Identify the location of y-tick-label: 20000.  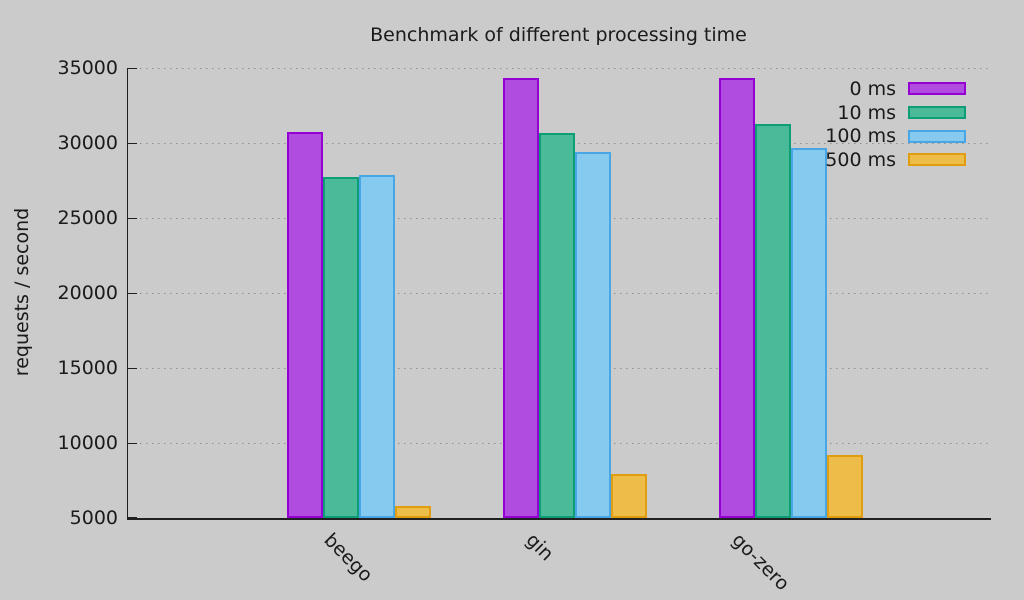
(87, 293).